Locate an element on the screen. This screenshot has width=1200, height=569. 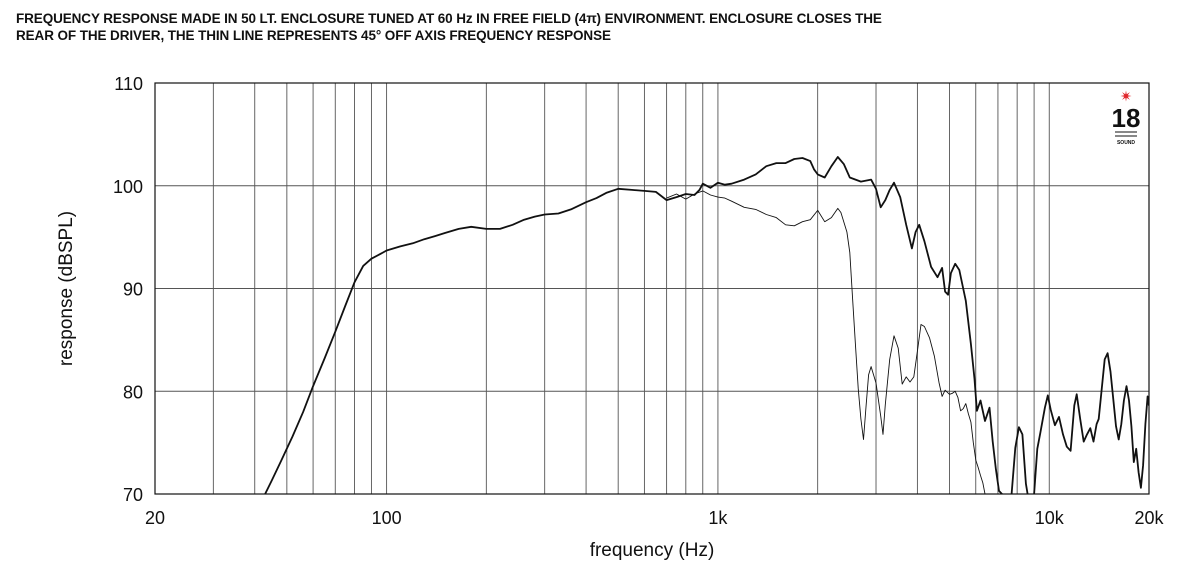
brand-logo: 18 SOUND is located at coordinates (1126, 118).